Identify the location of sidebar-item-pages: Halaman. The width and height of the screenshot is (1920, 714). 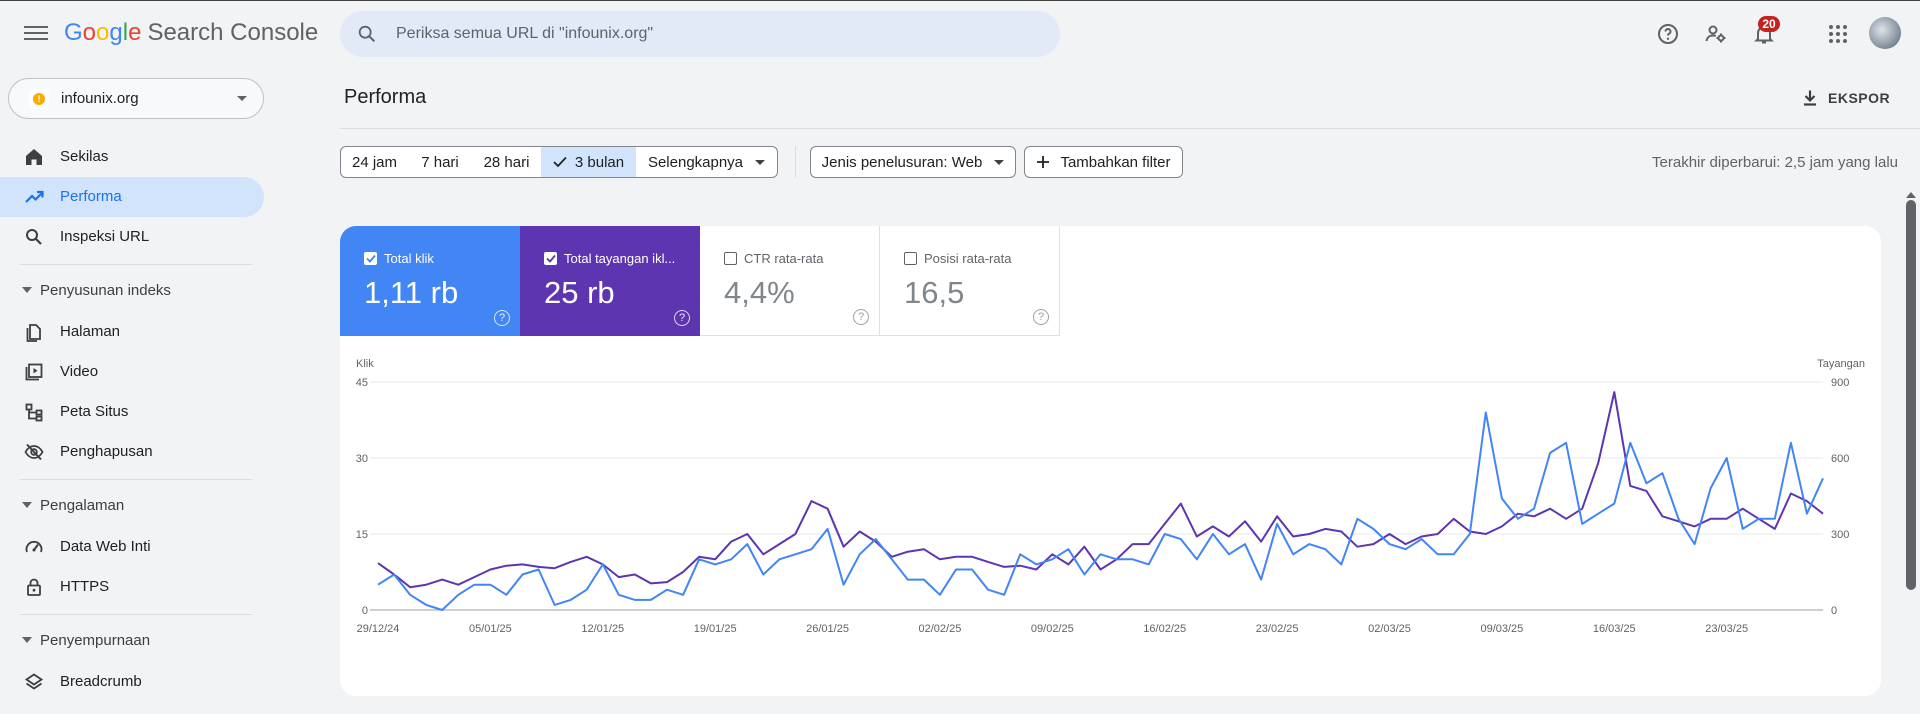
(132, 332).